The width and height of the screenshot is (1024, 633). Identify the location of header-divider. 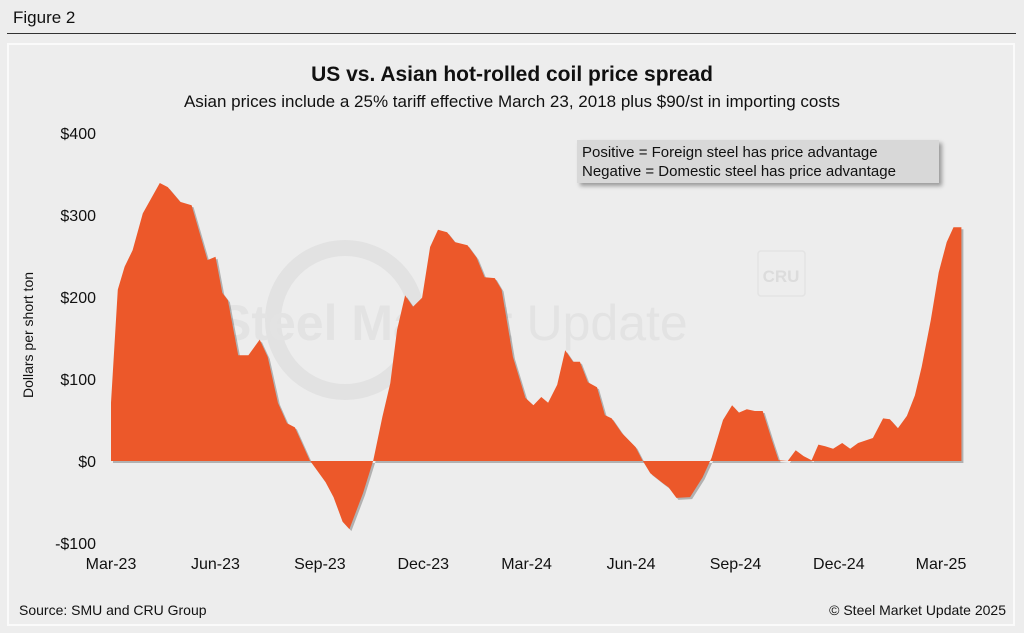
(511, 33).